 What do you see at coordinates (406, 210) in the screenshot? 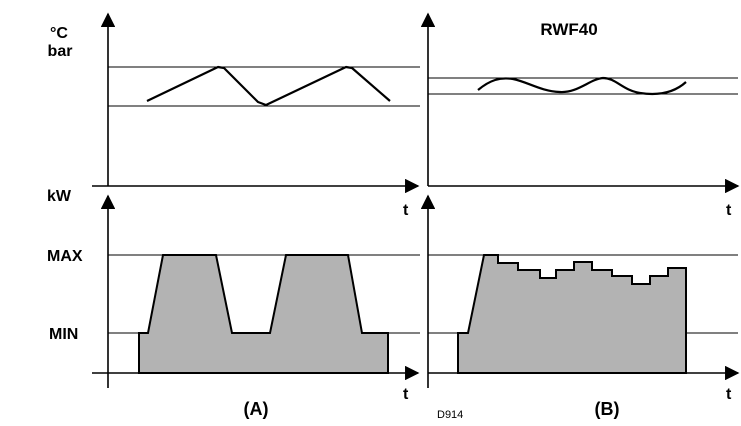
I see `a-upper-time-label: t` at bounding box center [406, 210].